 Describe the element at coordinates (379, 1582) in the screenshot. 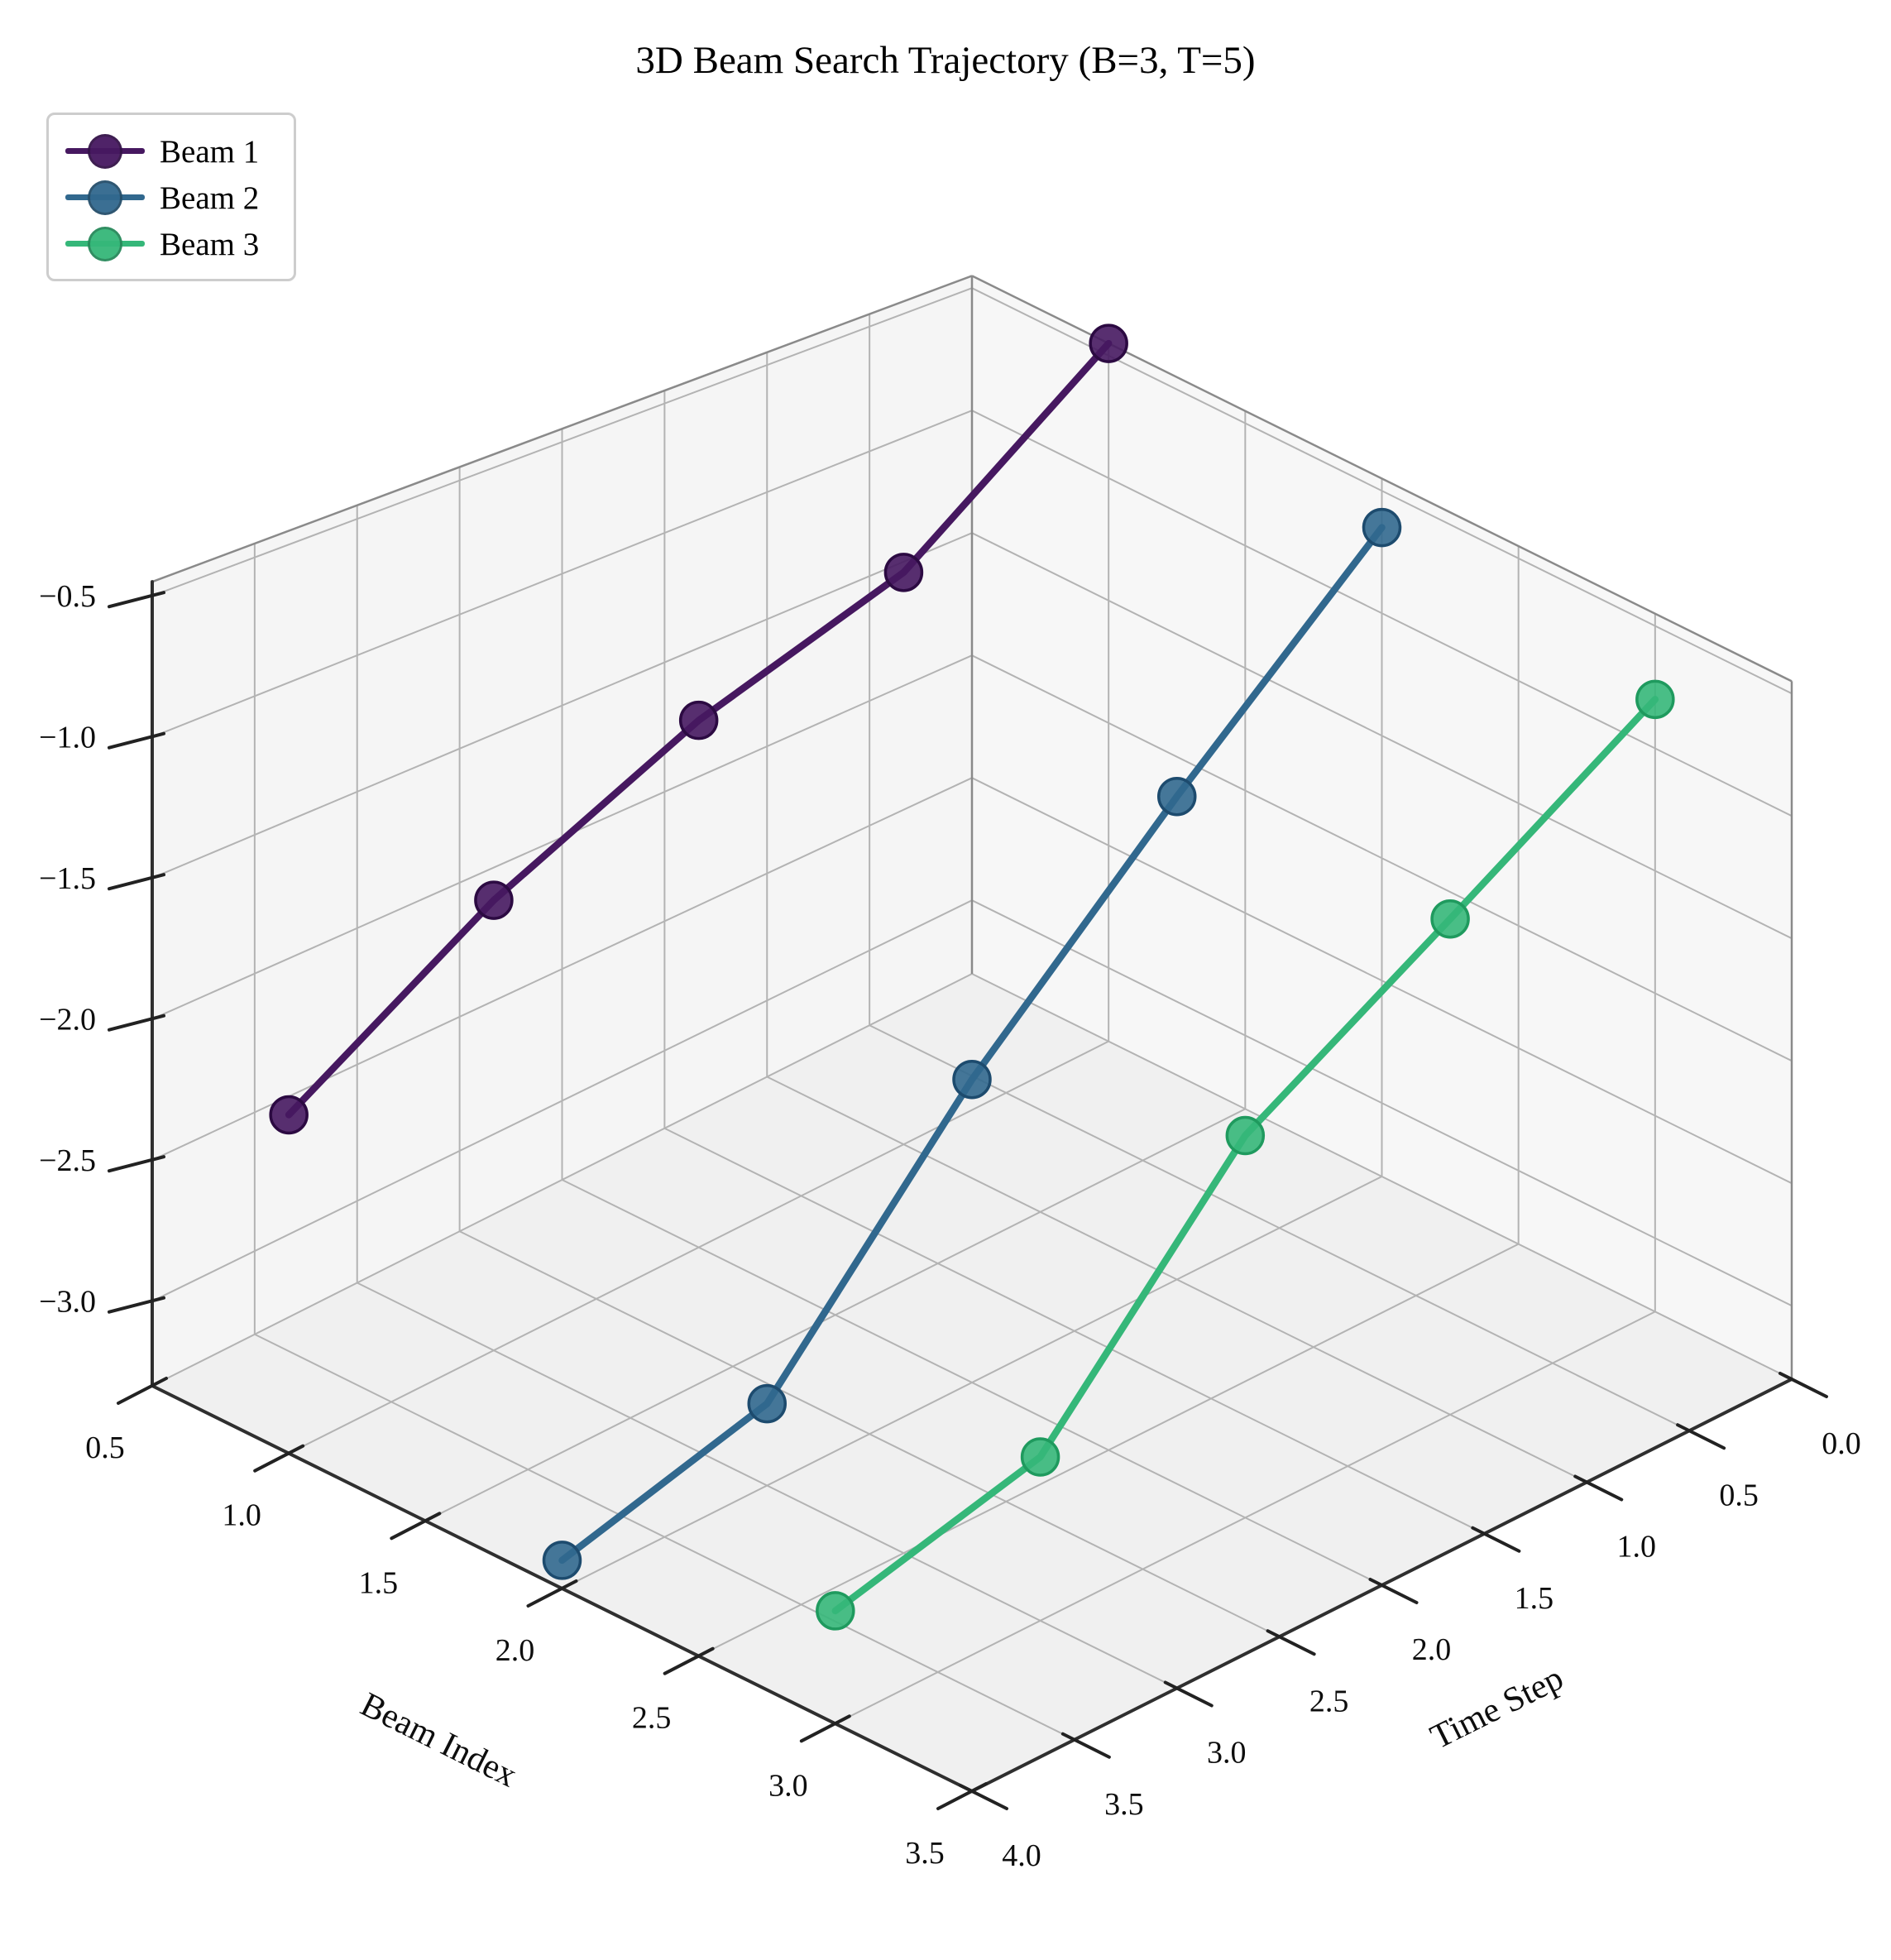

I see `beam-tick-label: 1.5` at that location.